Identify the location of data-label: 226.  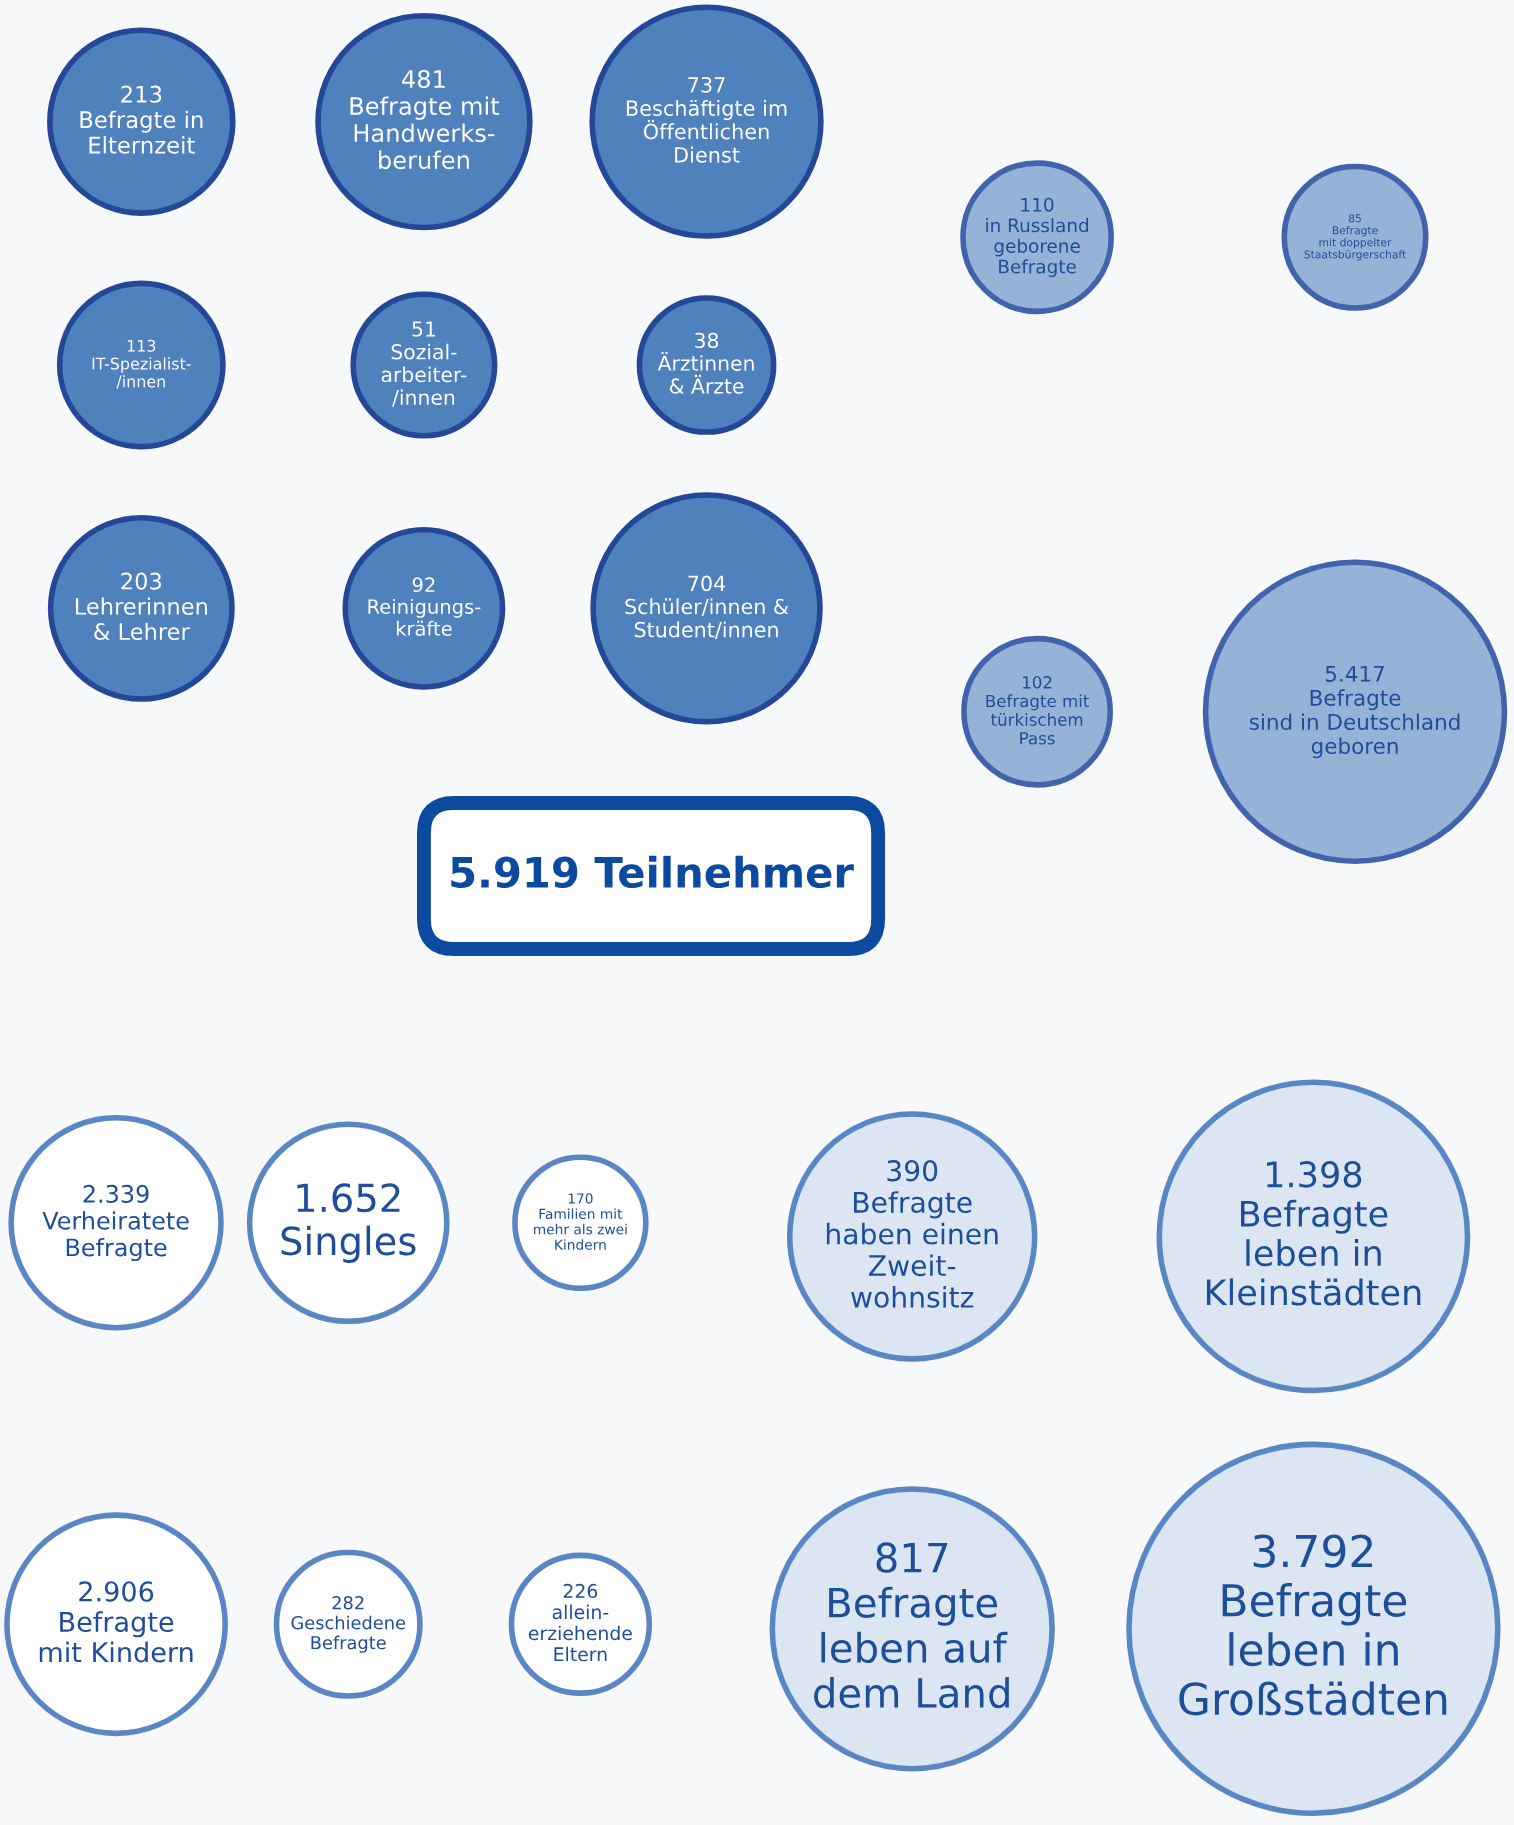
(580, 1591).